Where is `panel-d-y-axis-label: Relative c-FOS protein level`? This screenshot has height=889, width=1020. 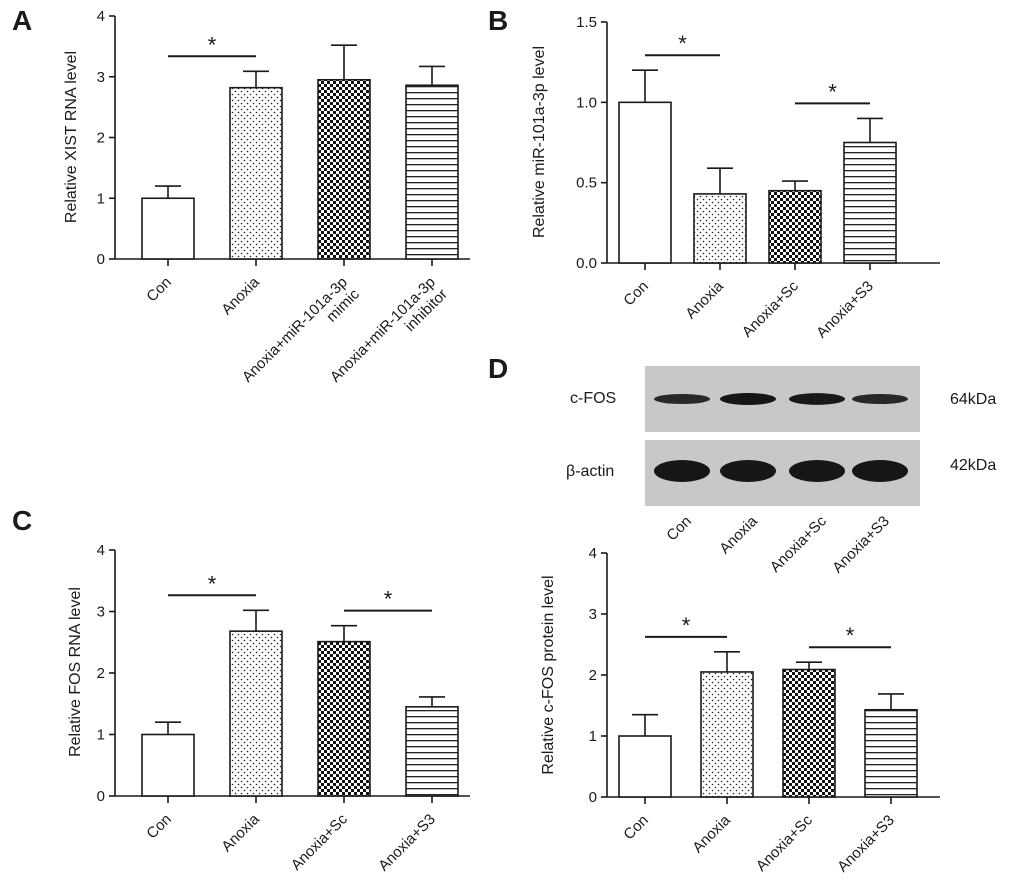
panel-d-y-axis-label: Relative c-FOS protein level is located at coordinates (548, 674).